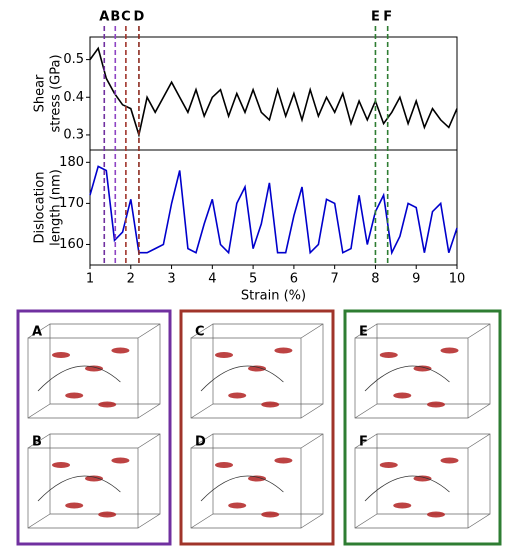  What do you see at coordinates (71, 244) in the screenshot?
I see `y-tick-label: 160` at bounding box center [71, 244].